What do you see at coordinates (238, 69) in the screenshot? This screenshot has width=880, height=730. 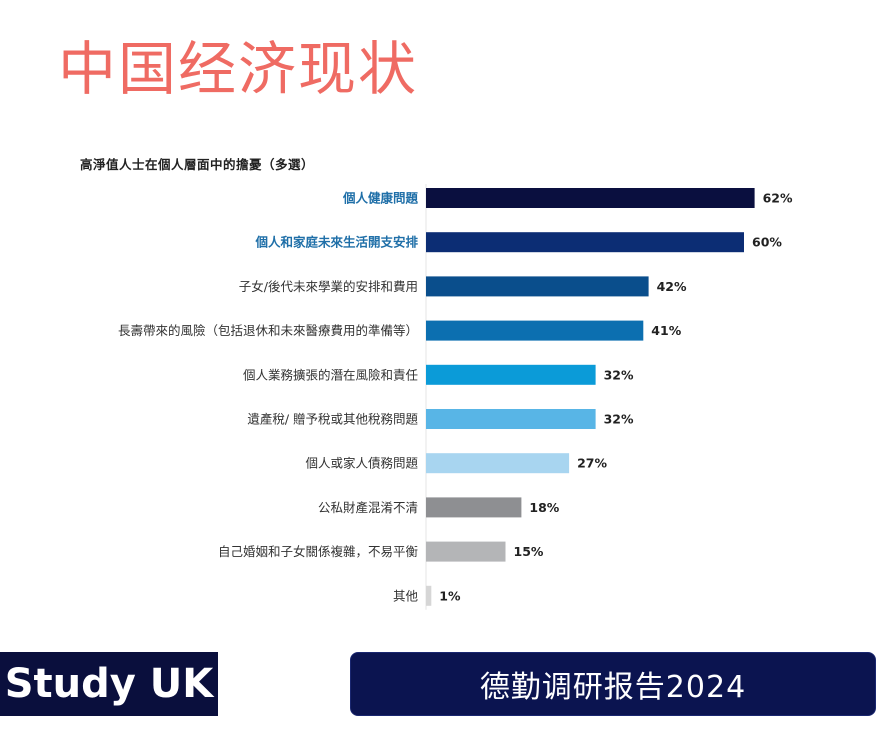 I see `page-title: 中国经济现状` at bounding box center [238, 69].